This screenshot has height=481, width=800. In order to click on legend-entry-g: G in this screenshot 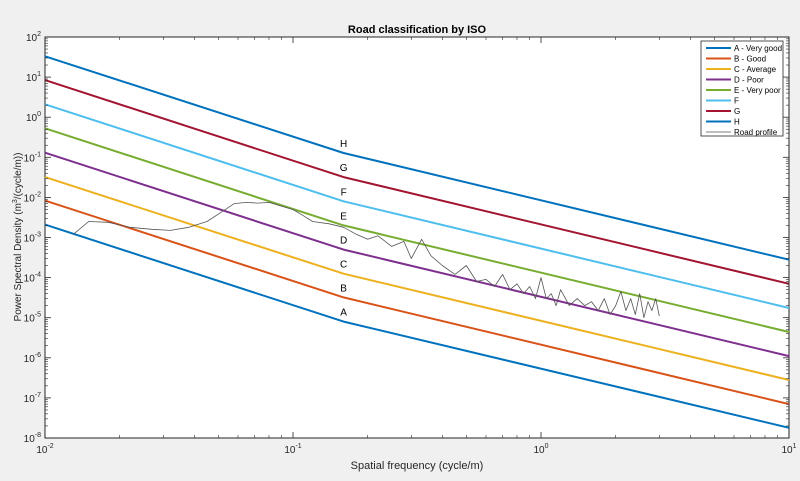, I will do `click(737, 111)`.